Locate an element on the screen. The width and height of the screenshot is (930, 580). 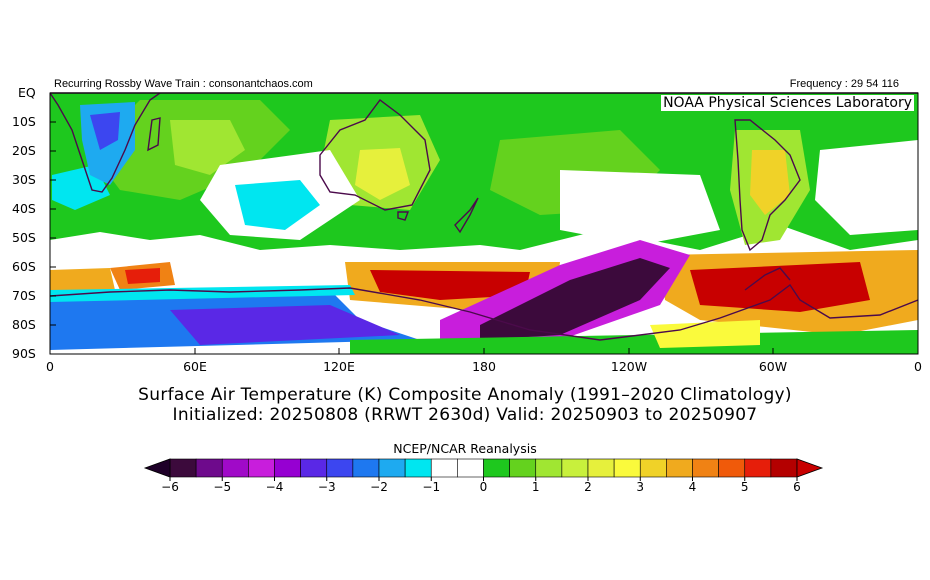
anomaly-cool-southern-africa-core is located at coordinates (105, 131).